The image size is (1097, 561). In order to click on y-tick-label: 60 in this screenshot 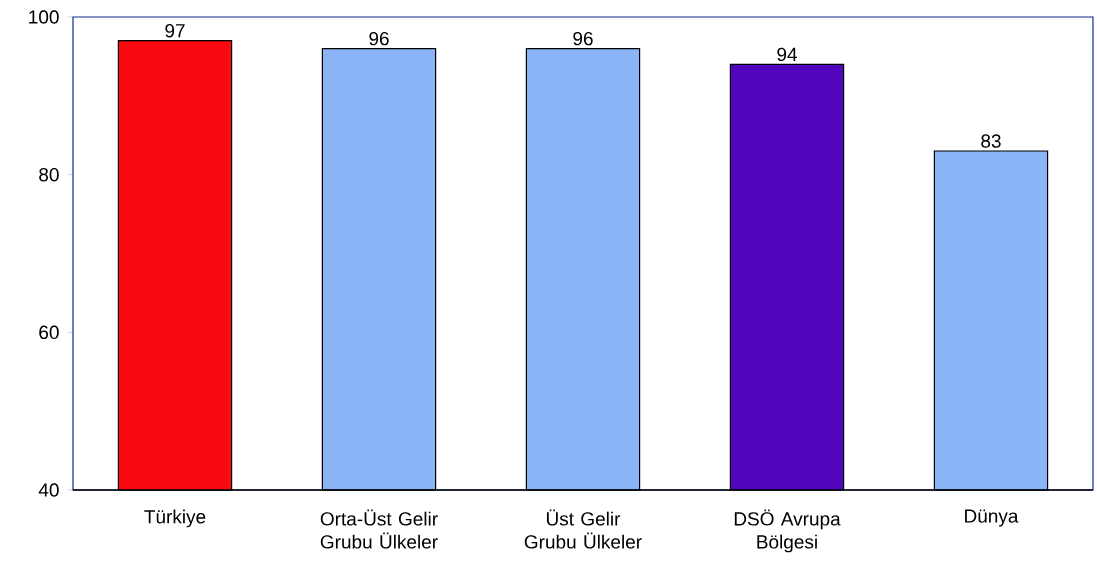, I will do `click(49, 332)`.